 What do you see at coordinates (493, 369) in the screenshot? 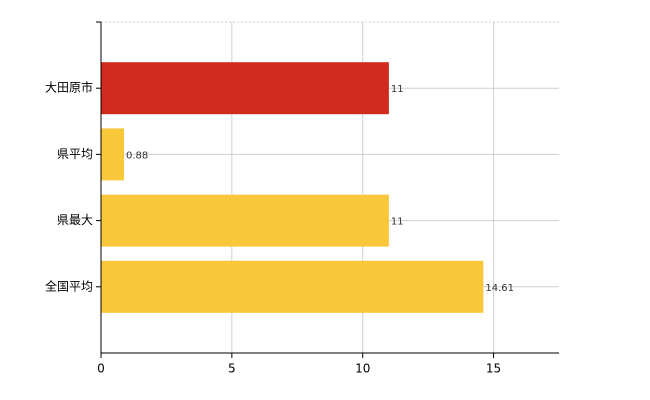
I see `x-tick-label: 15` at bounding box center [493, 369].